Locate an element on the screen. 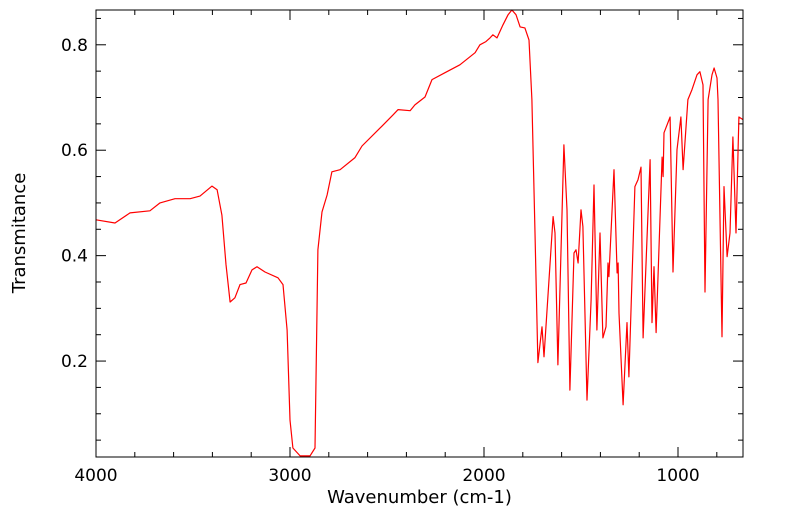 The image size is (799, 520). x-tick-label: 1000 is located at coordinates (677, 476).